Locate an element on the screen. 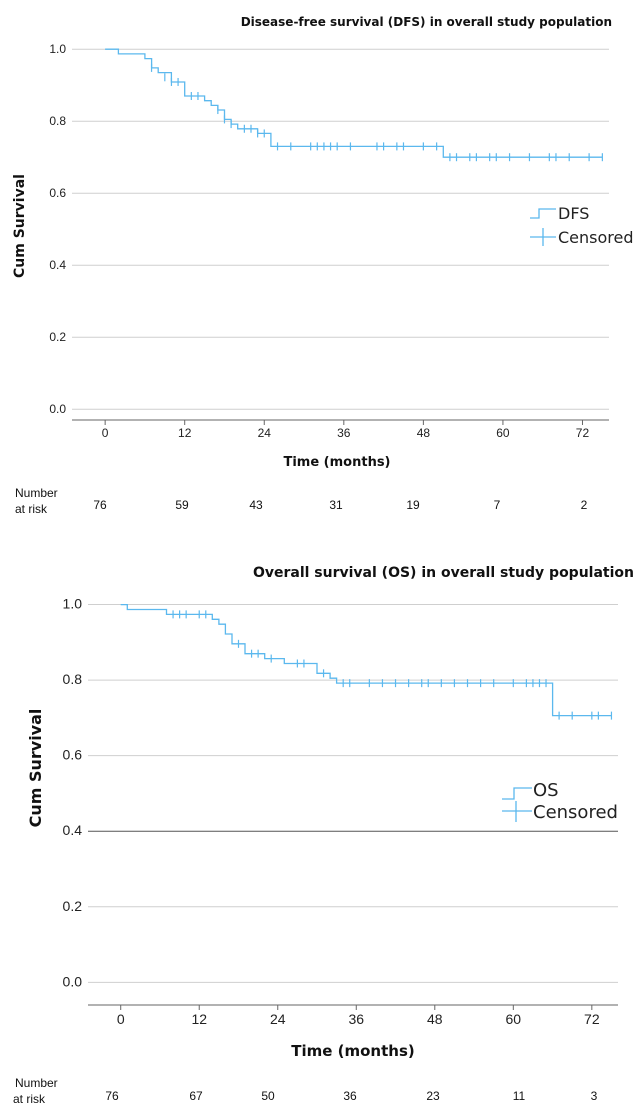 The image size is (639, 1108). dfs-x-axis-label: Time (months) is located at coordinates (336, 462).